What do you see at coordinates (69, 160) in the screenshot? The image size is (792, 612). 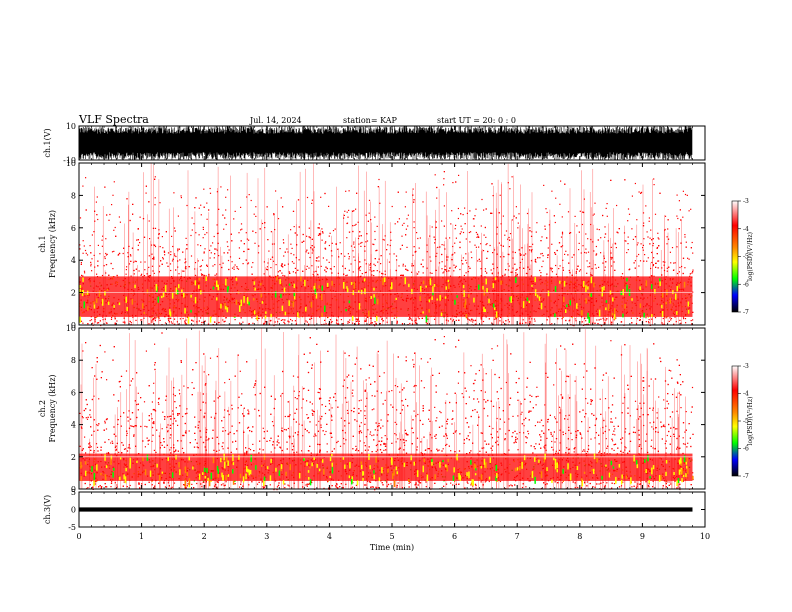 I see `y-tick-label: -10` at bounding box center [69, 160].